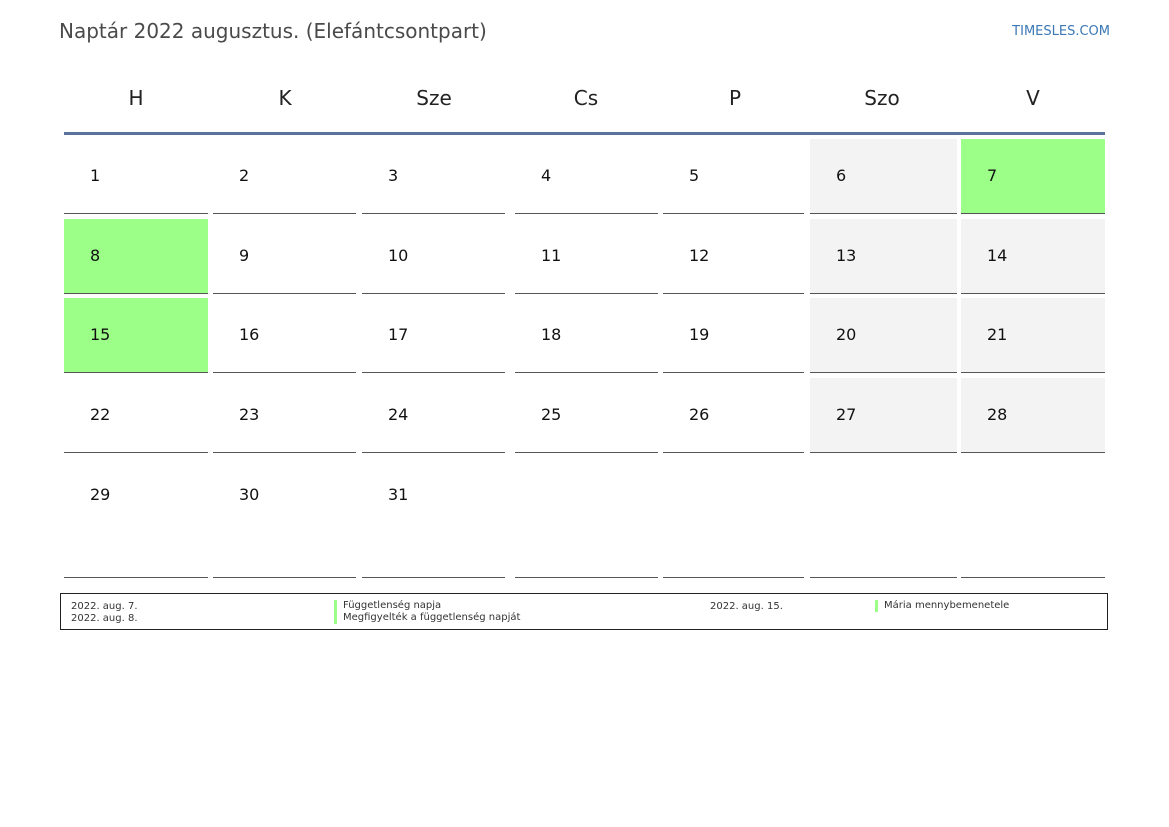 This screenshot has width=1169, height=827. What do you see at coordinates (249, 334) in the screenshot?
I see `day-number: 16` at bounding box center [249, 334].